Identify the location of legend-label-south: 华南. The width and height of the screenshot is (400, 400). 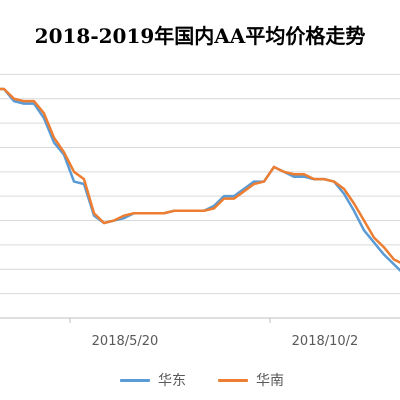
(270, 381).